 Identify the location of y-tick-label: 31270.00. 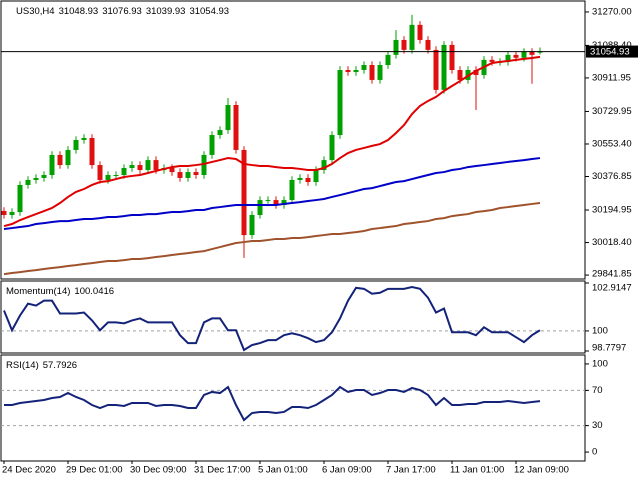
(612, 11).